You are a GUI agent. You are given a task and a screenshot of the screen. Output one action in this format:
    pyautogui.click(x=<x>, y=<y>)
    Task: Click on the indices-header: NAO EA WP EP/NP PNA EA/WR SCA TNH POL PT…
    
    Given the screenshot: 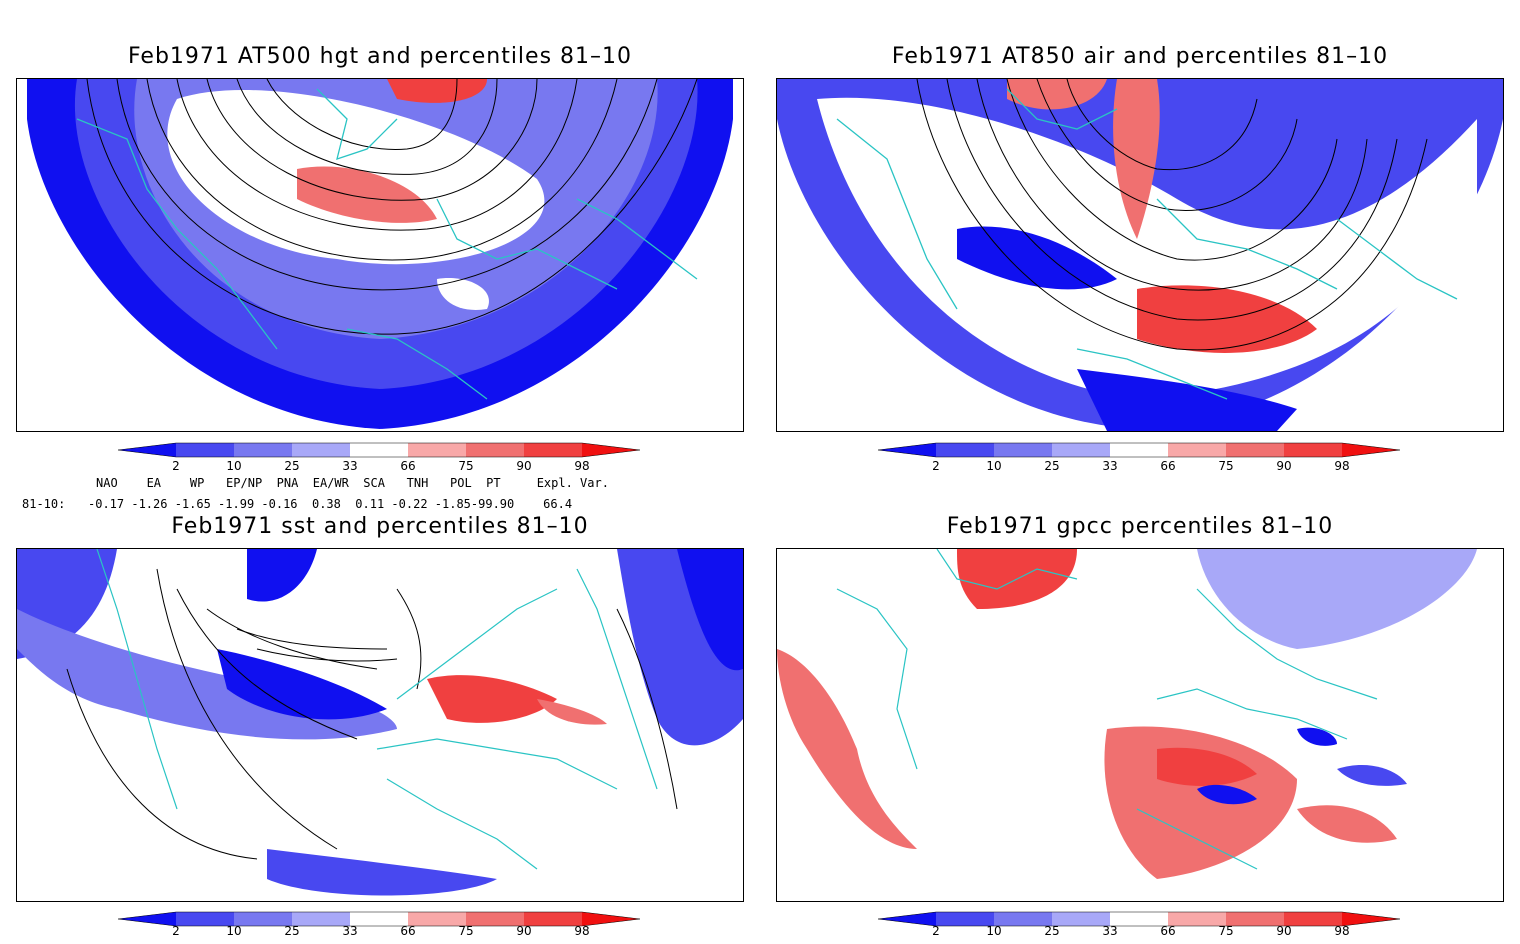 What is the action you would take?
    pyautogui.click(x=352, y=483)
    